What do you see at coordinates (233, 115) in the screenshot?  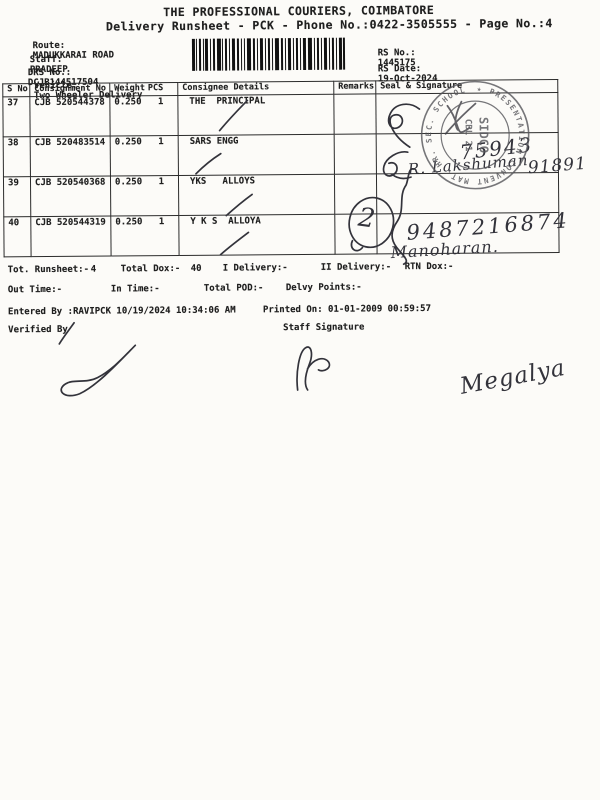 I see `pen-tick-row37` at bounding box center [233, 115].